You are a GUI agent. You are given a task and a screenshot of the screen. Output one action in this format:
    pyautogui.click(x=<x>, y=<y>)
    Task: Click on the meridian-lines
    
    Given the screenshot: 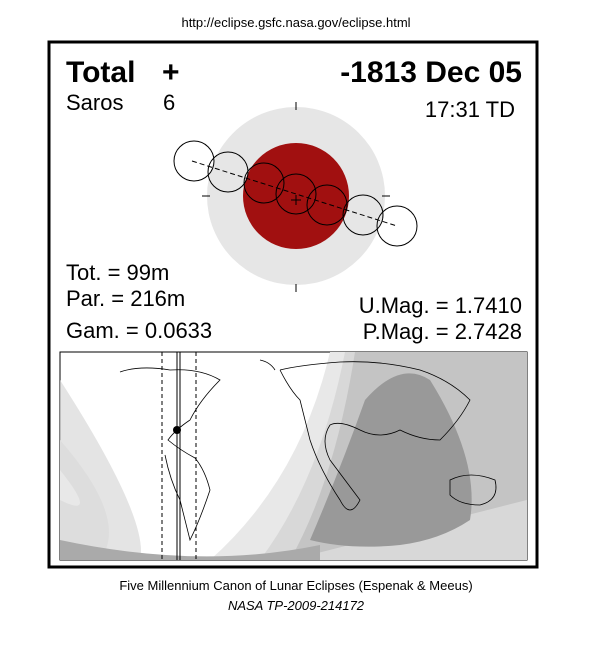 What is the action you would take?
    pyautogui.click(x=179, y=456)
    